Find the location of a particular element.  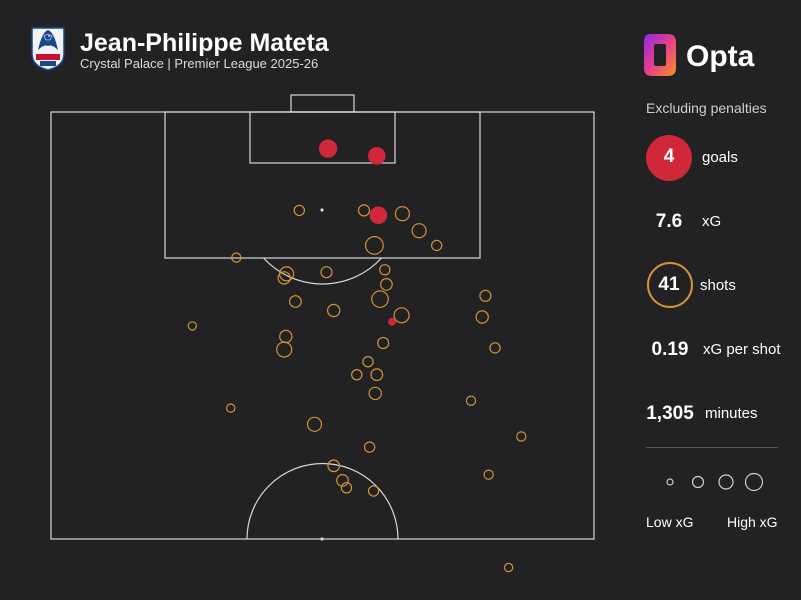

penalty-area is located at coordinates (322, 185).